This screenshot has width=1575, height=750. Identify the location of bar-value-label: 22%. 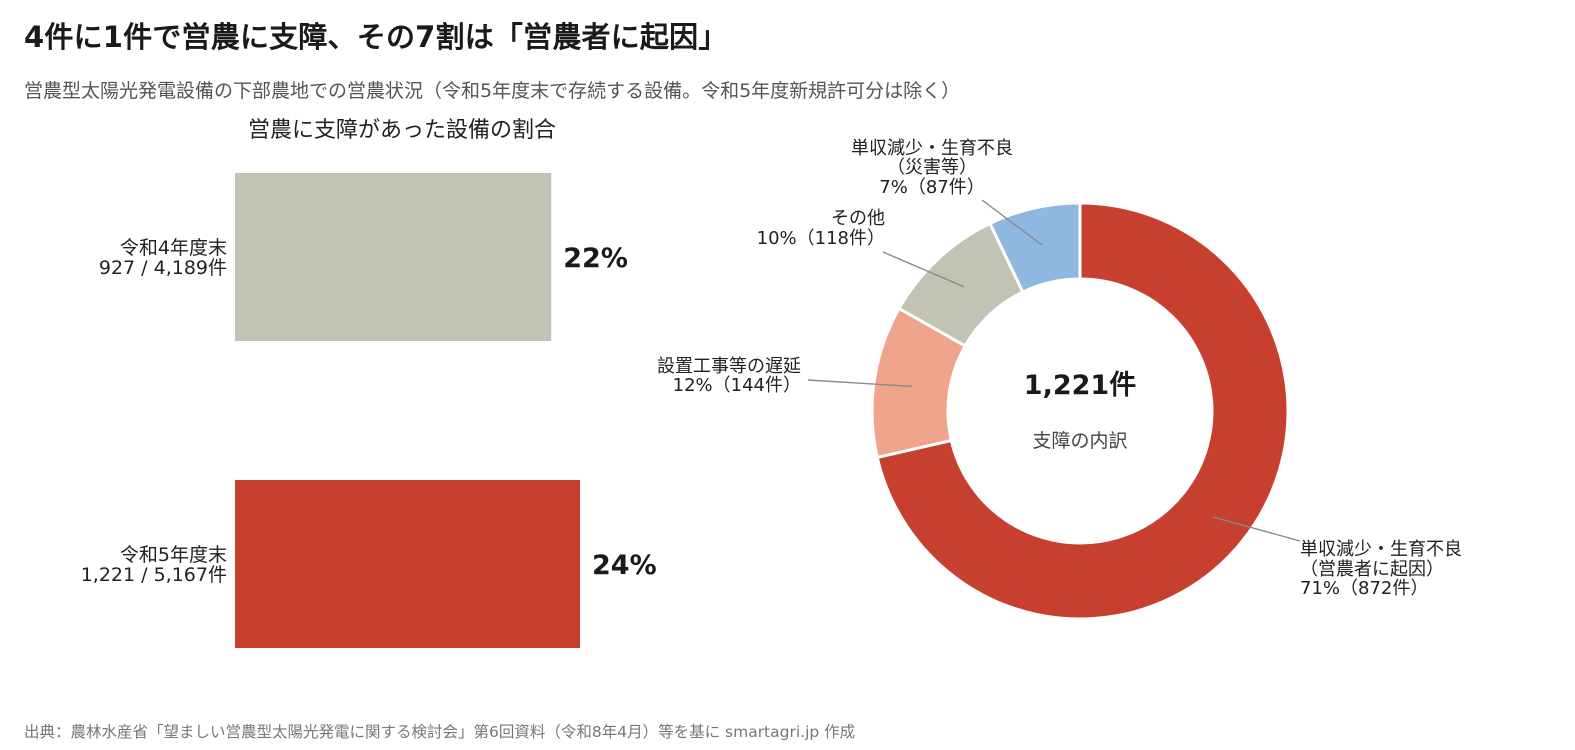
(595, 258).